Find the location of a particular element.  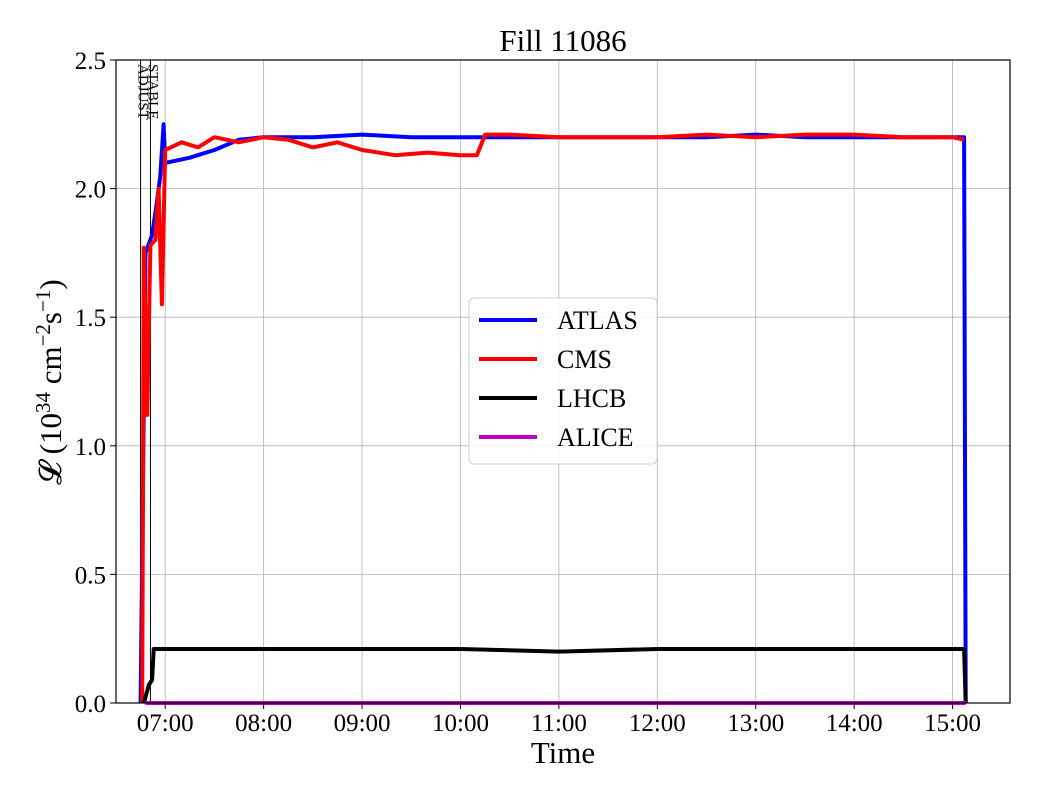

y-axis-label: 𝓛 (1034 cm−2s−1) is located at coordinates (49, 381).